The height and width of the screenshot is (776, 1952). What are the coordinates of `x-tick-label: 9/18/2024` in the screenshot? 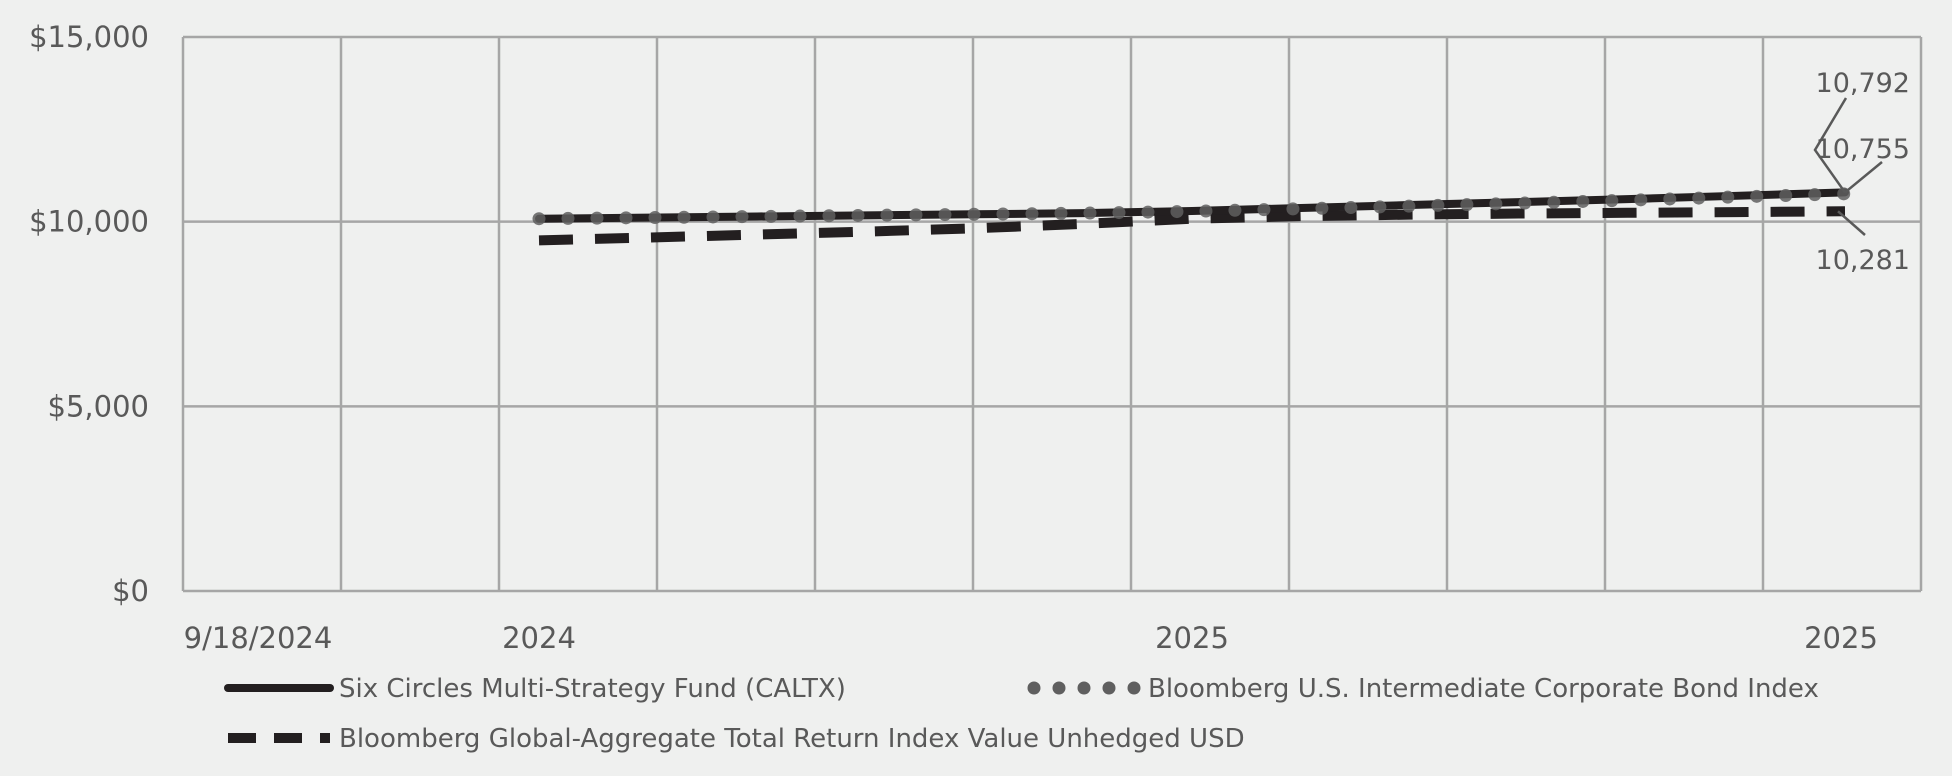 It's located at (258, 638).